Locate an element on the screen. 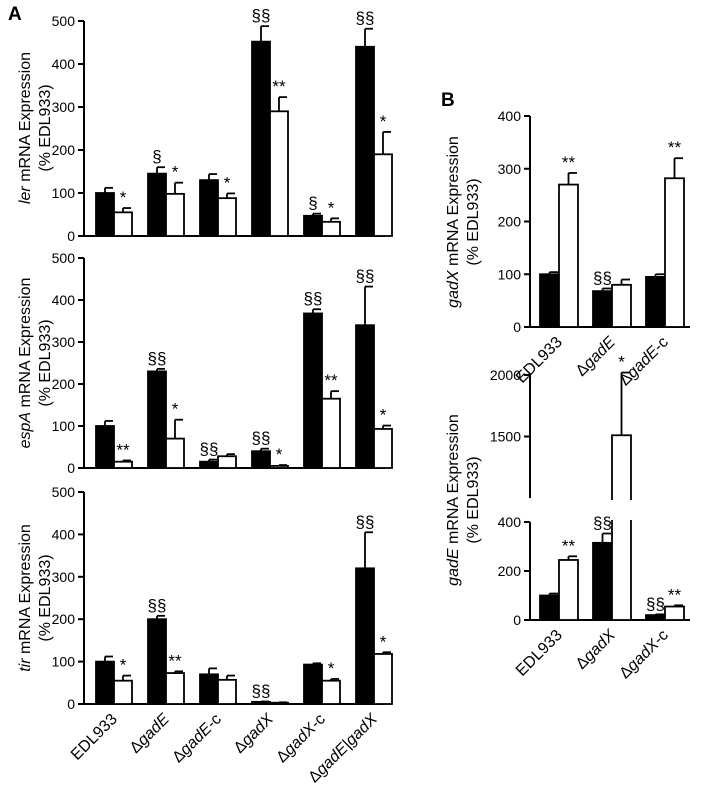 This screenshot has width=712, height=800. y-axis-label-gene: ler is located at coordinates (25, 195).